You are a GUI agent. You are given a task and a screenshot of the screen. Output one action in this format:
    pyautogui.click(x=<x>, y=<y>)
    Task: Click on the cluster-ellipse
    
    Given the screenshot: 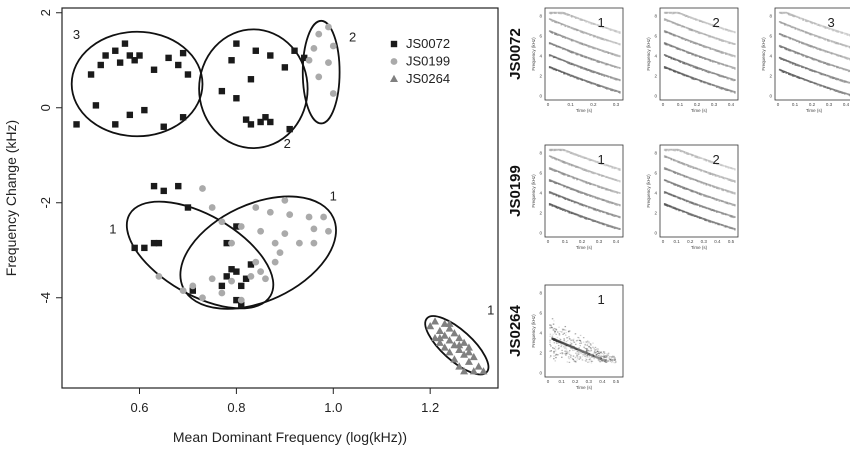 What is the action you would take?
    pyautogui.click(x=200, y=255)
    